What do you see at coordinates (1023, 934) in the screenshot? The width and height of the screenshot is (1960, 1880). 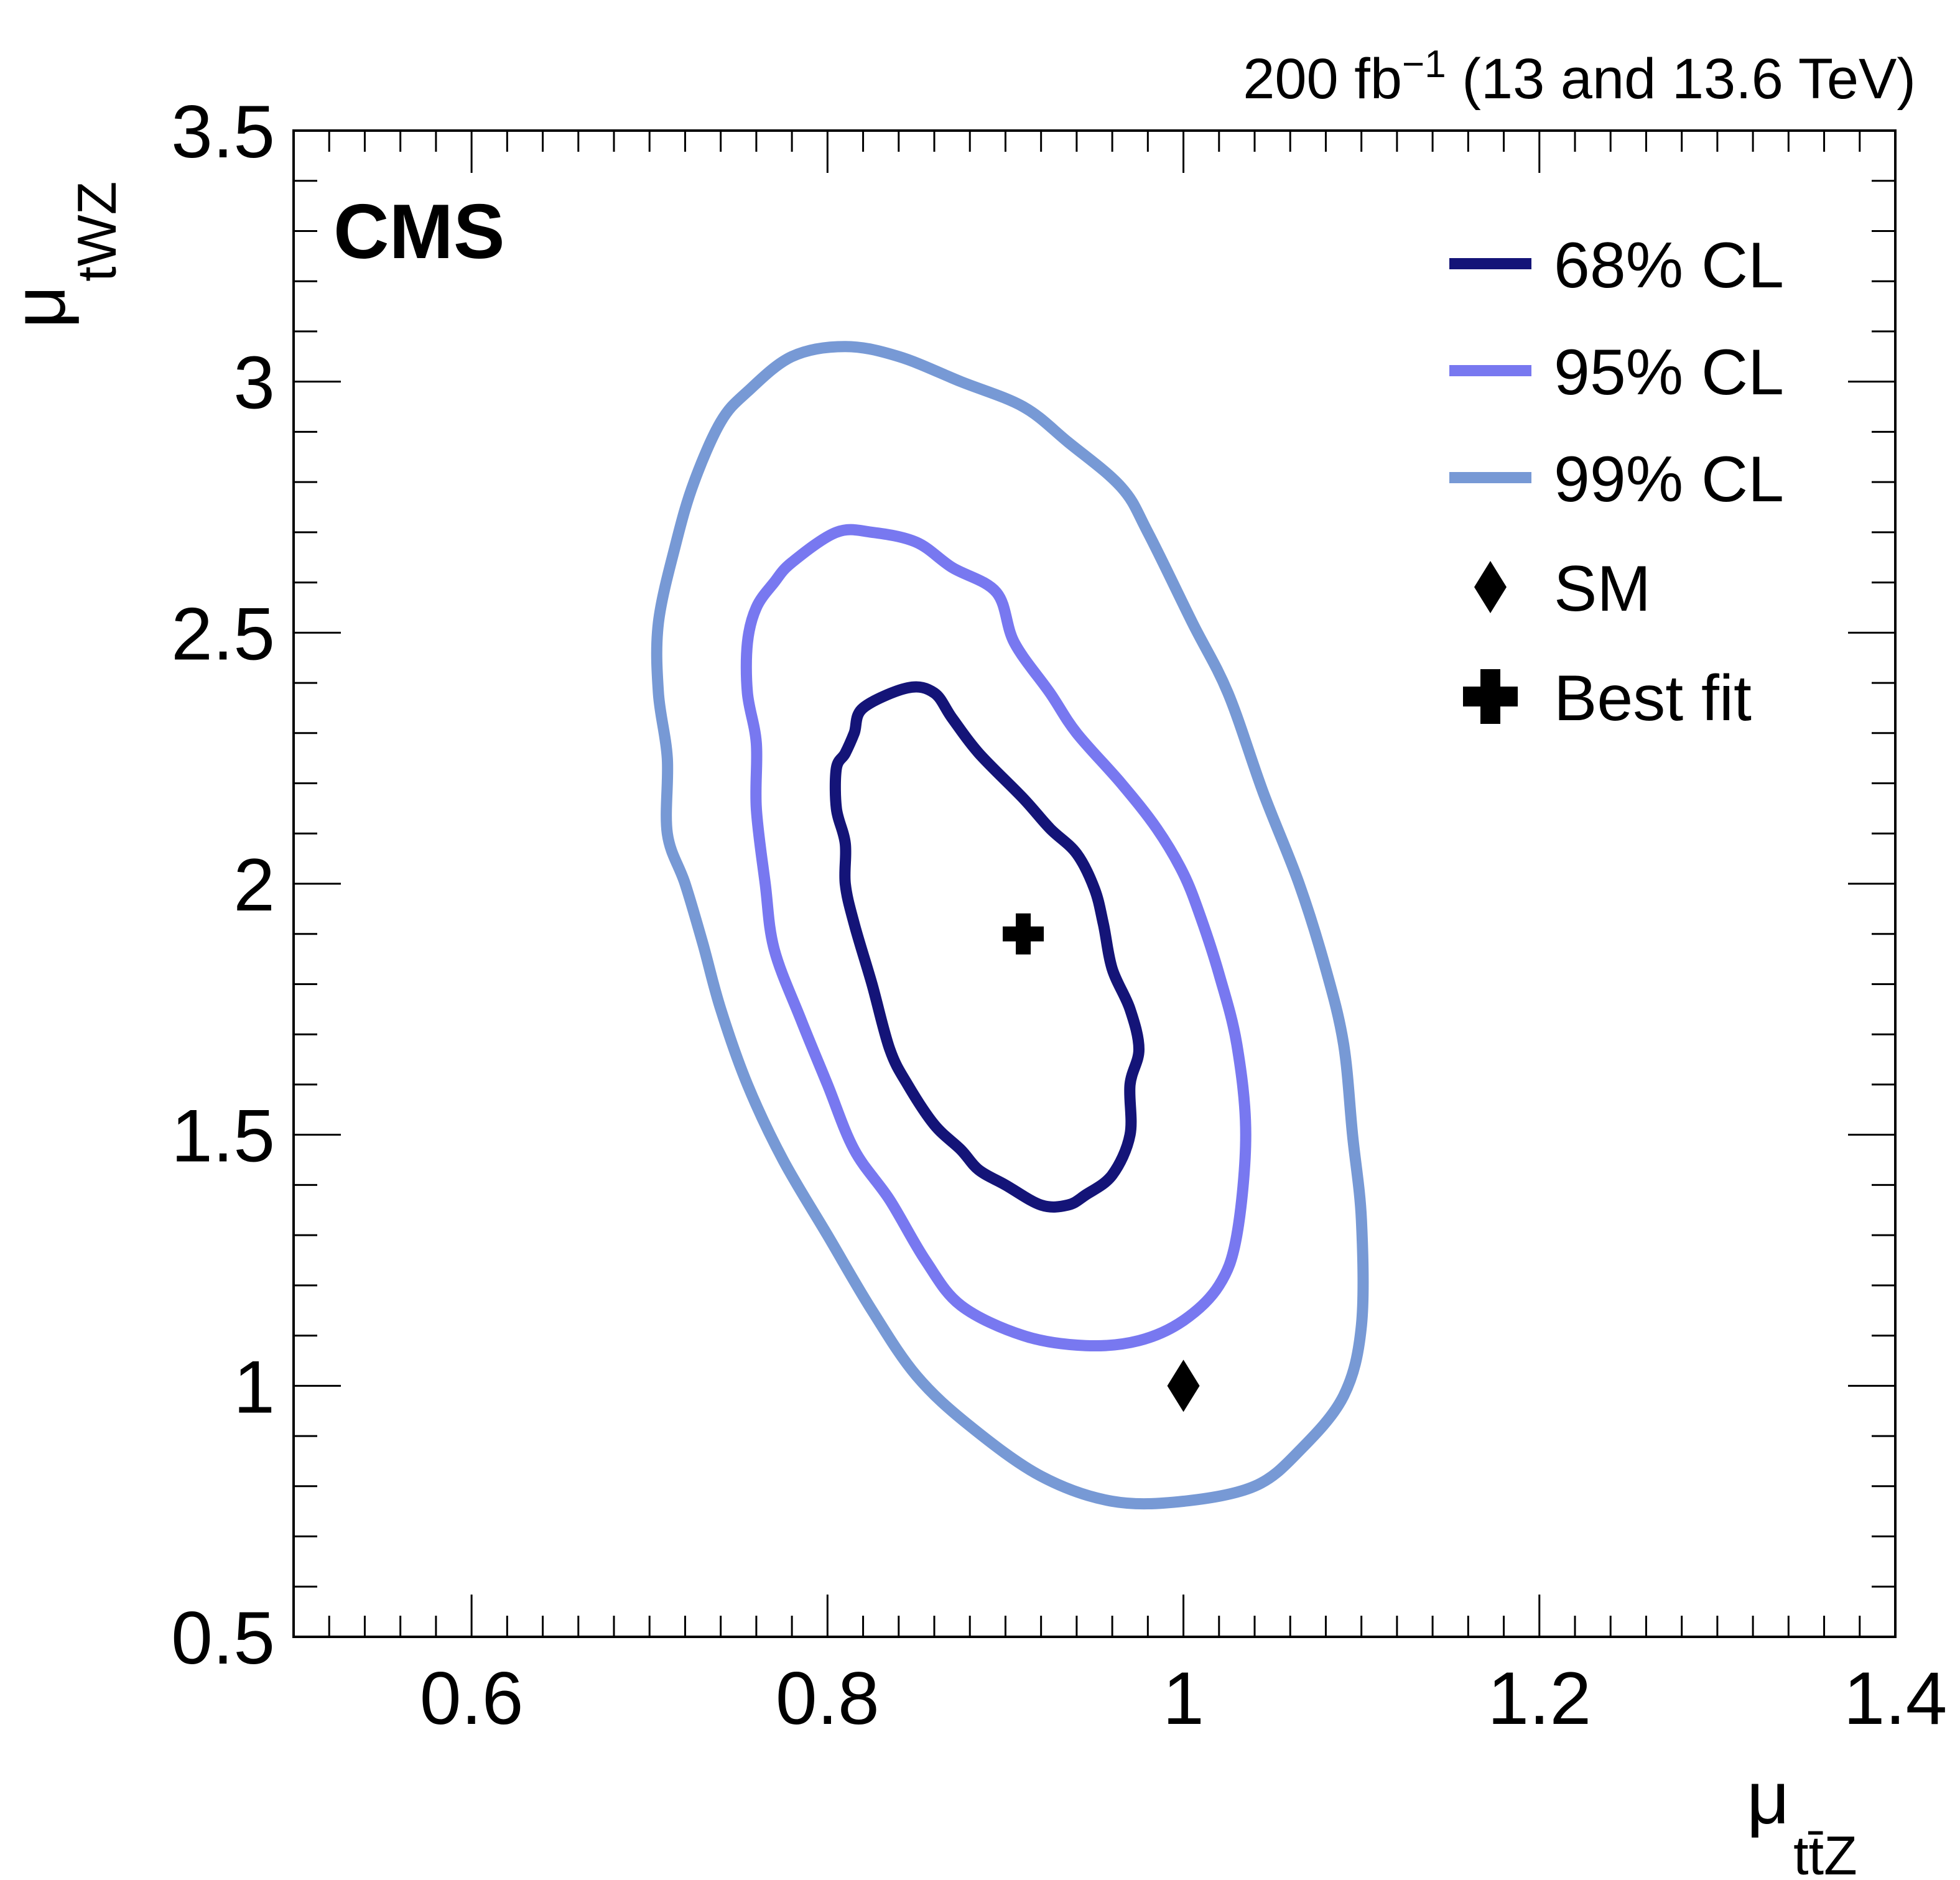 I see `best-fit-marker` at bounding box center [1023, 934].